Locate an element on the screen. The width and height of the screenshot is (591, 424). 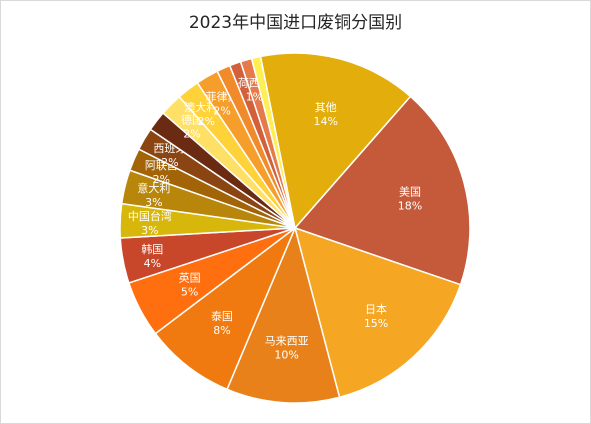
slice-percent-label: 5% is located at coordinates (189, 291).